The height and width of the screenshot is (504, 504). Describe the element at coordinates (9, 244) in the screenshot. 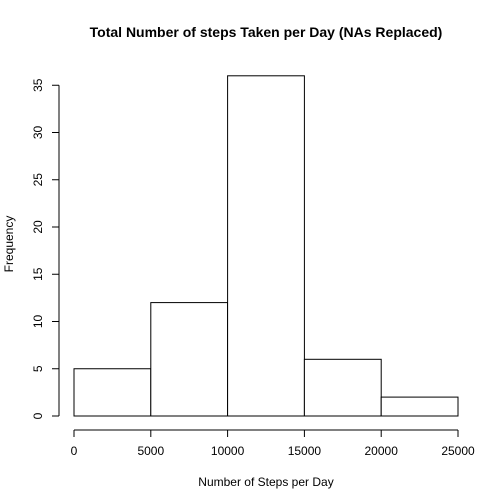

I see `y-axis-label: Frequency` at that location.